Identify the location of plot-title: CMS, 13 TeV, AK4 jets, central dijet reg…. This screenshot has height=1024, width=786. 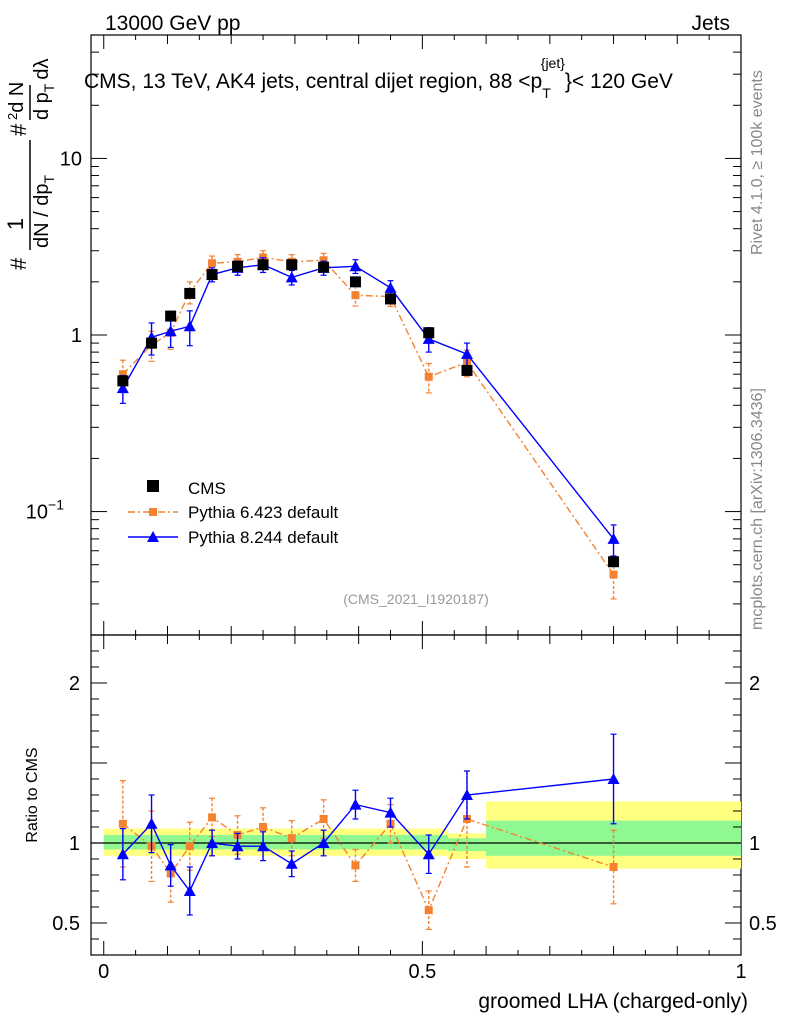
(378, 78).